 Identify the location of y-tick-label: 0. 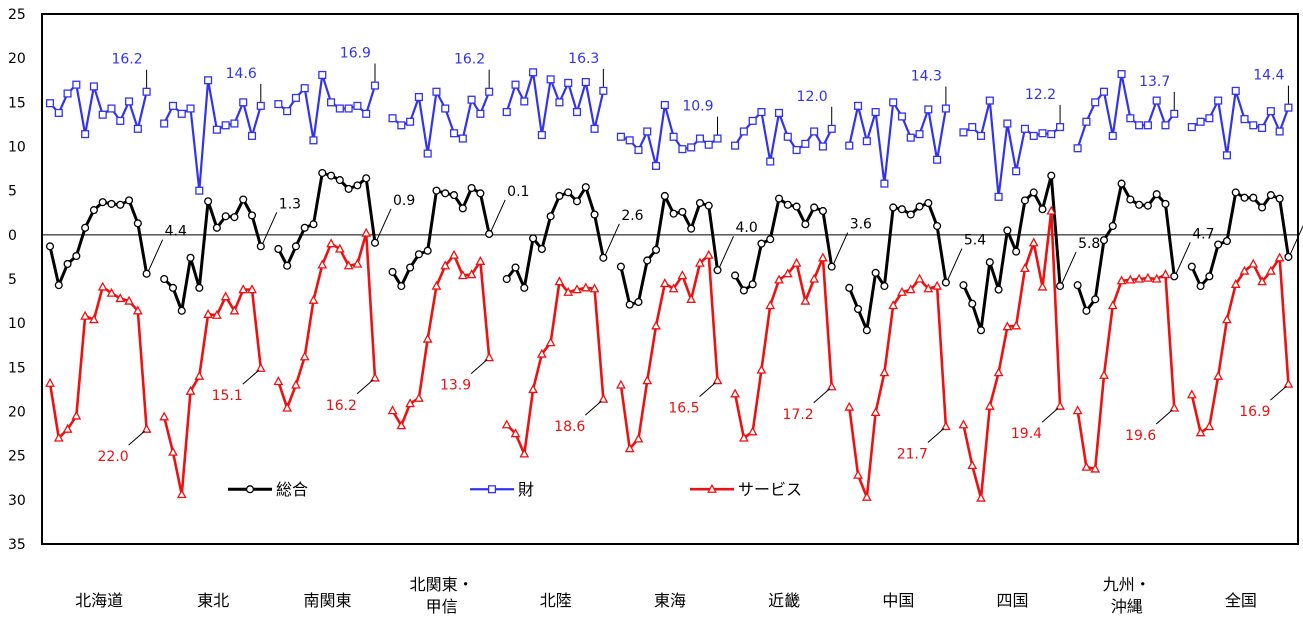
(12, 236).